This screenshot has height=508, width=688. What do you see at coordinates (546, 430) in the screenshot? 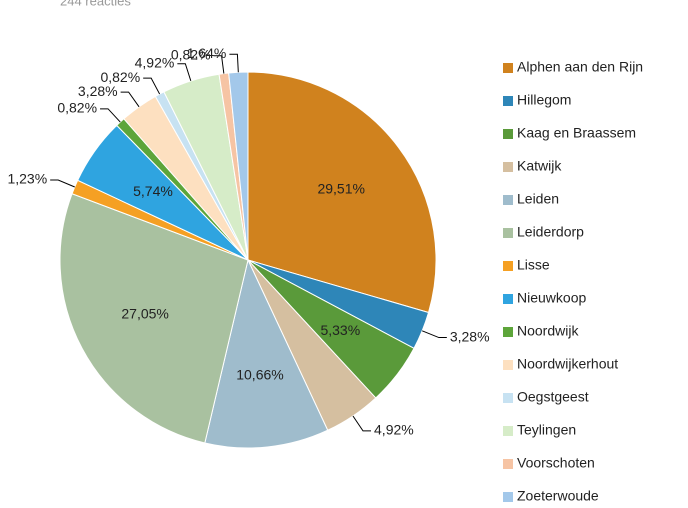
I see `legend-label: Teylingen` at bounding box center [546, 430].